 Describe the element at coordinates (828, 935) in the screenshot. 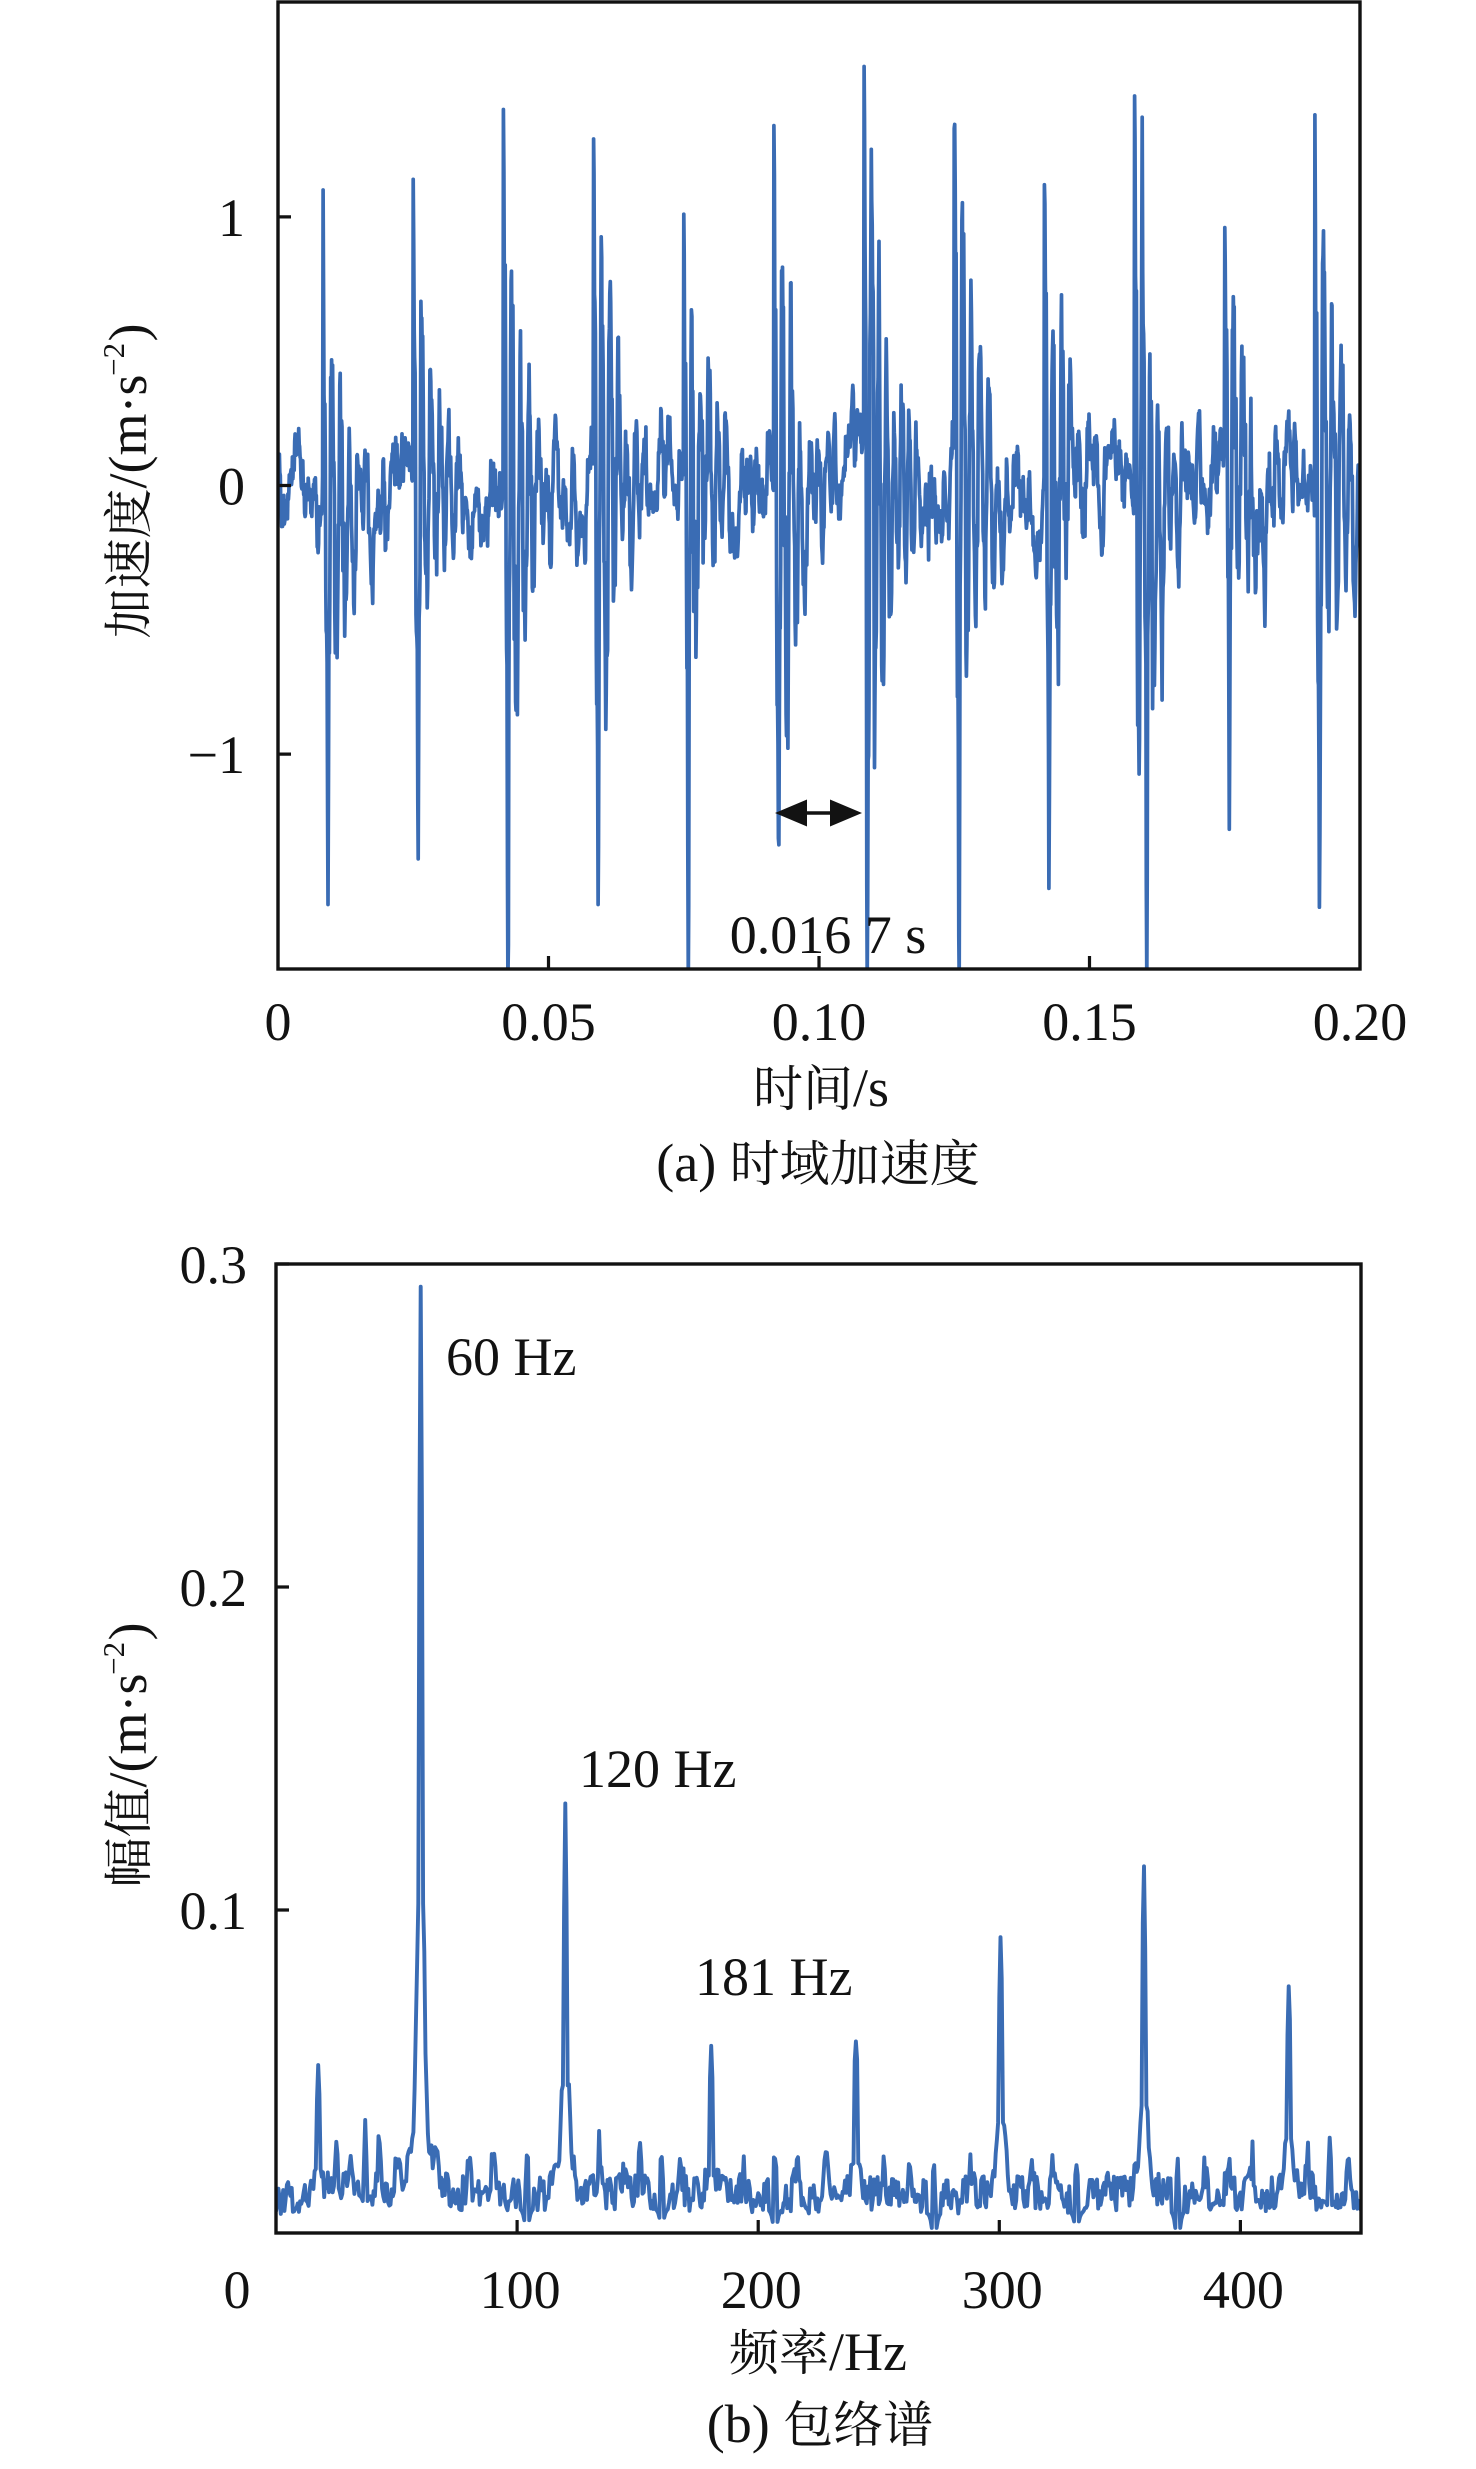

I see `svg-text: 0.016 7 s` at that location.